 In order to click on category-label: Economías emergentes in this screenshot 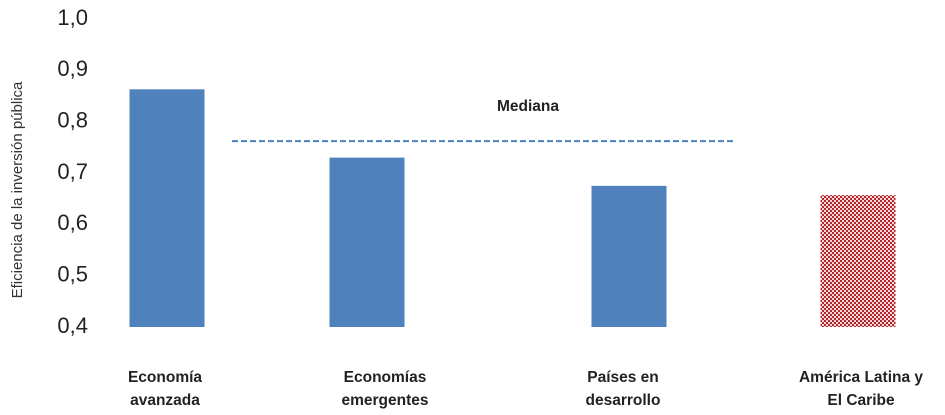, I will do `click(384, 389)`.